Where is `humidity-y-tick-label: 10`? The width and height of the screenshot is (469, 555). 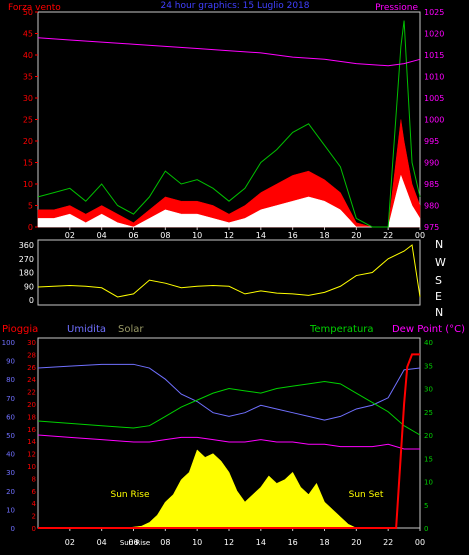
humidity-y-tick-label: 10 is located at coordinates (10, 510).